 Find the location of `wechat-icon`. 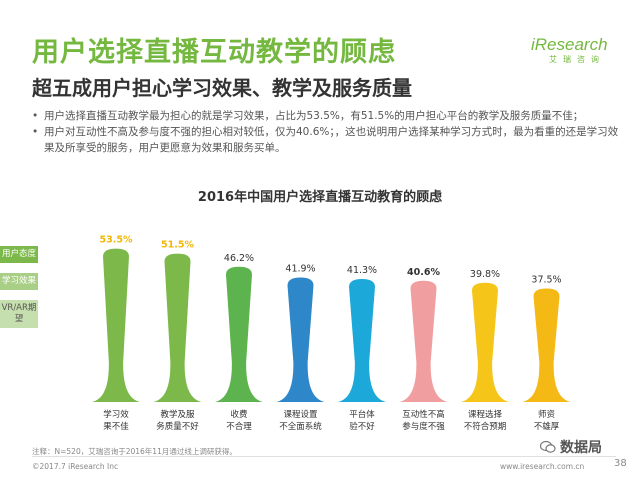

wechat-icon is located at coordinates (548, 446).